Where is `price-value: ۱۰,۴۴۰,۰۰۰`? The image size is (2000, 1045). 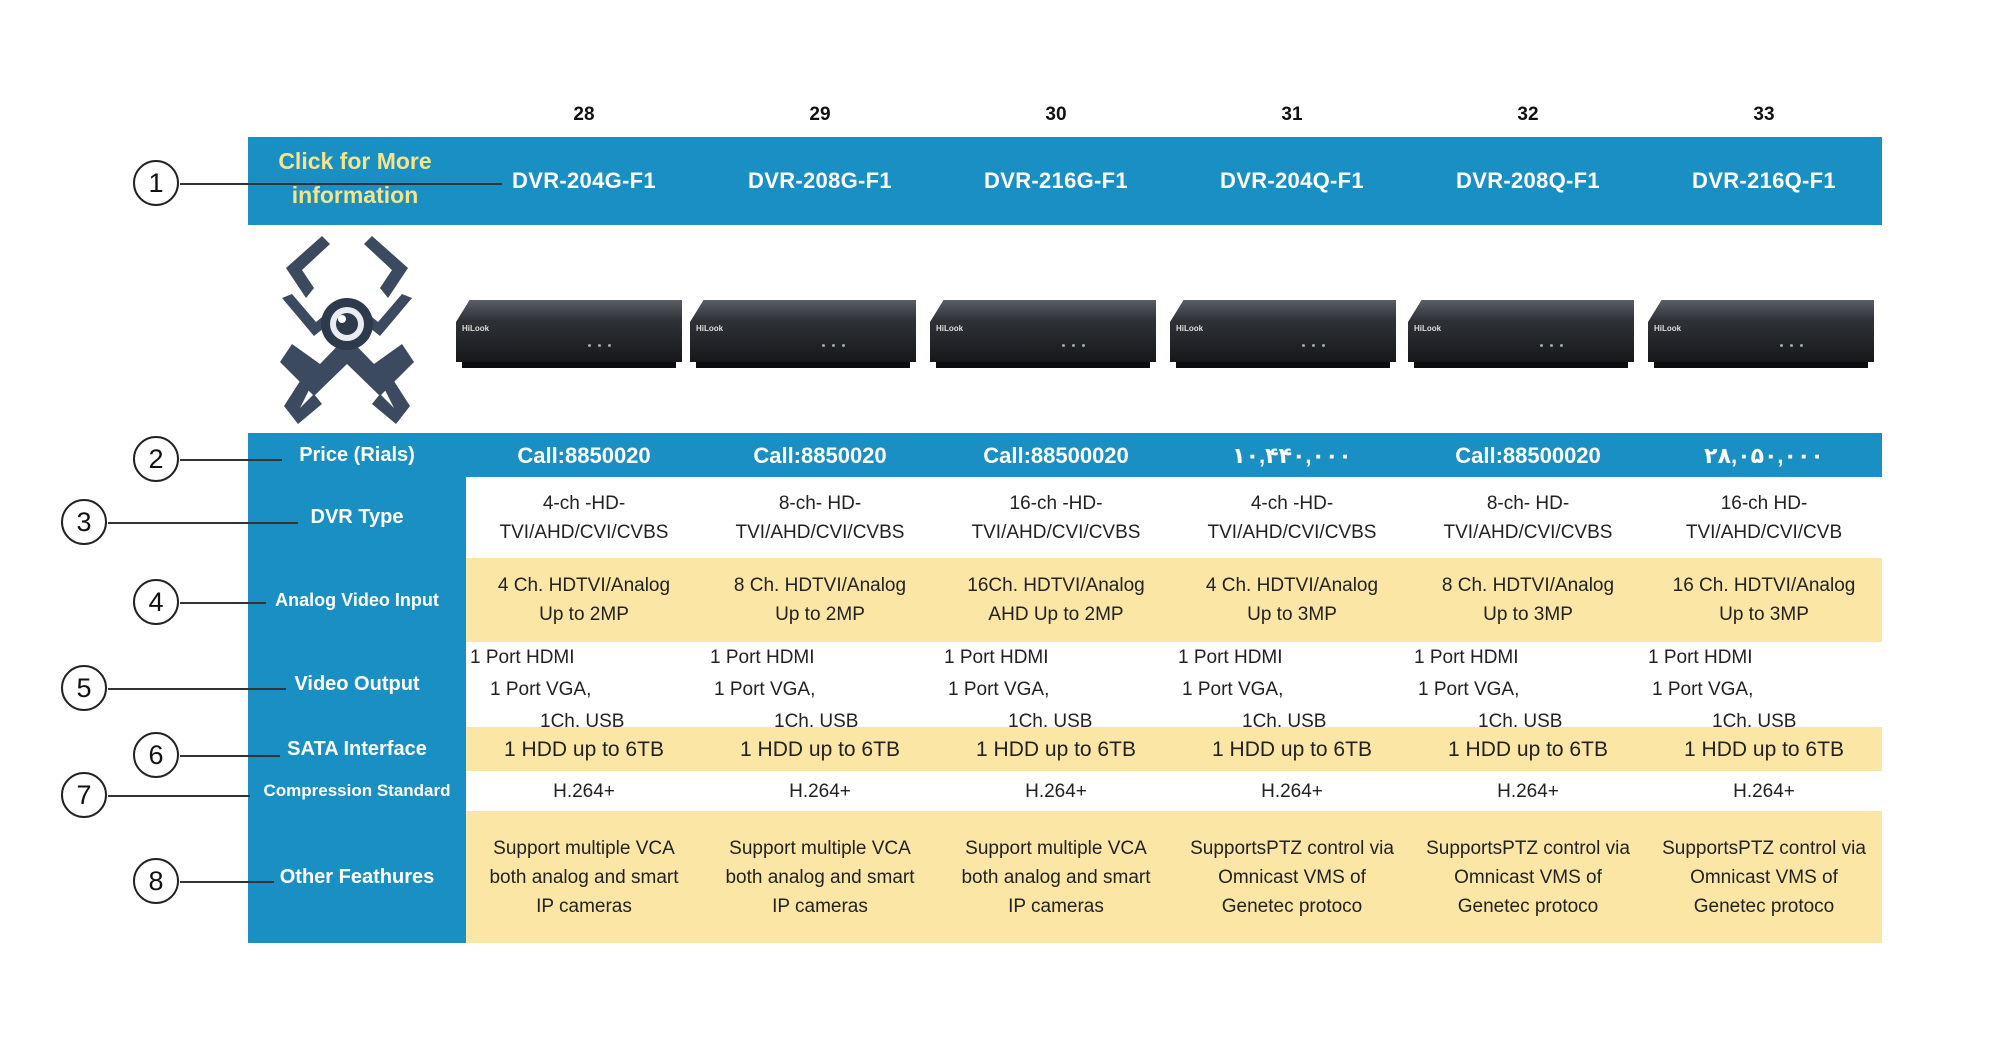
price-value: ۱۰,۴۴۰,۰۰۰ is located at coordinates (1292, 455).